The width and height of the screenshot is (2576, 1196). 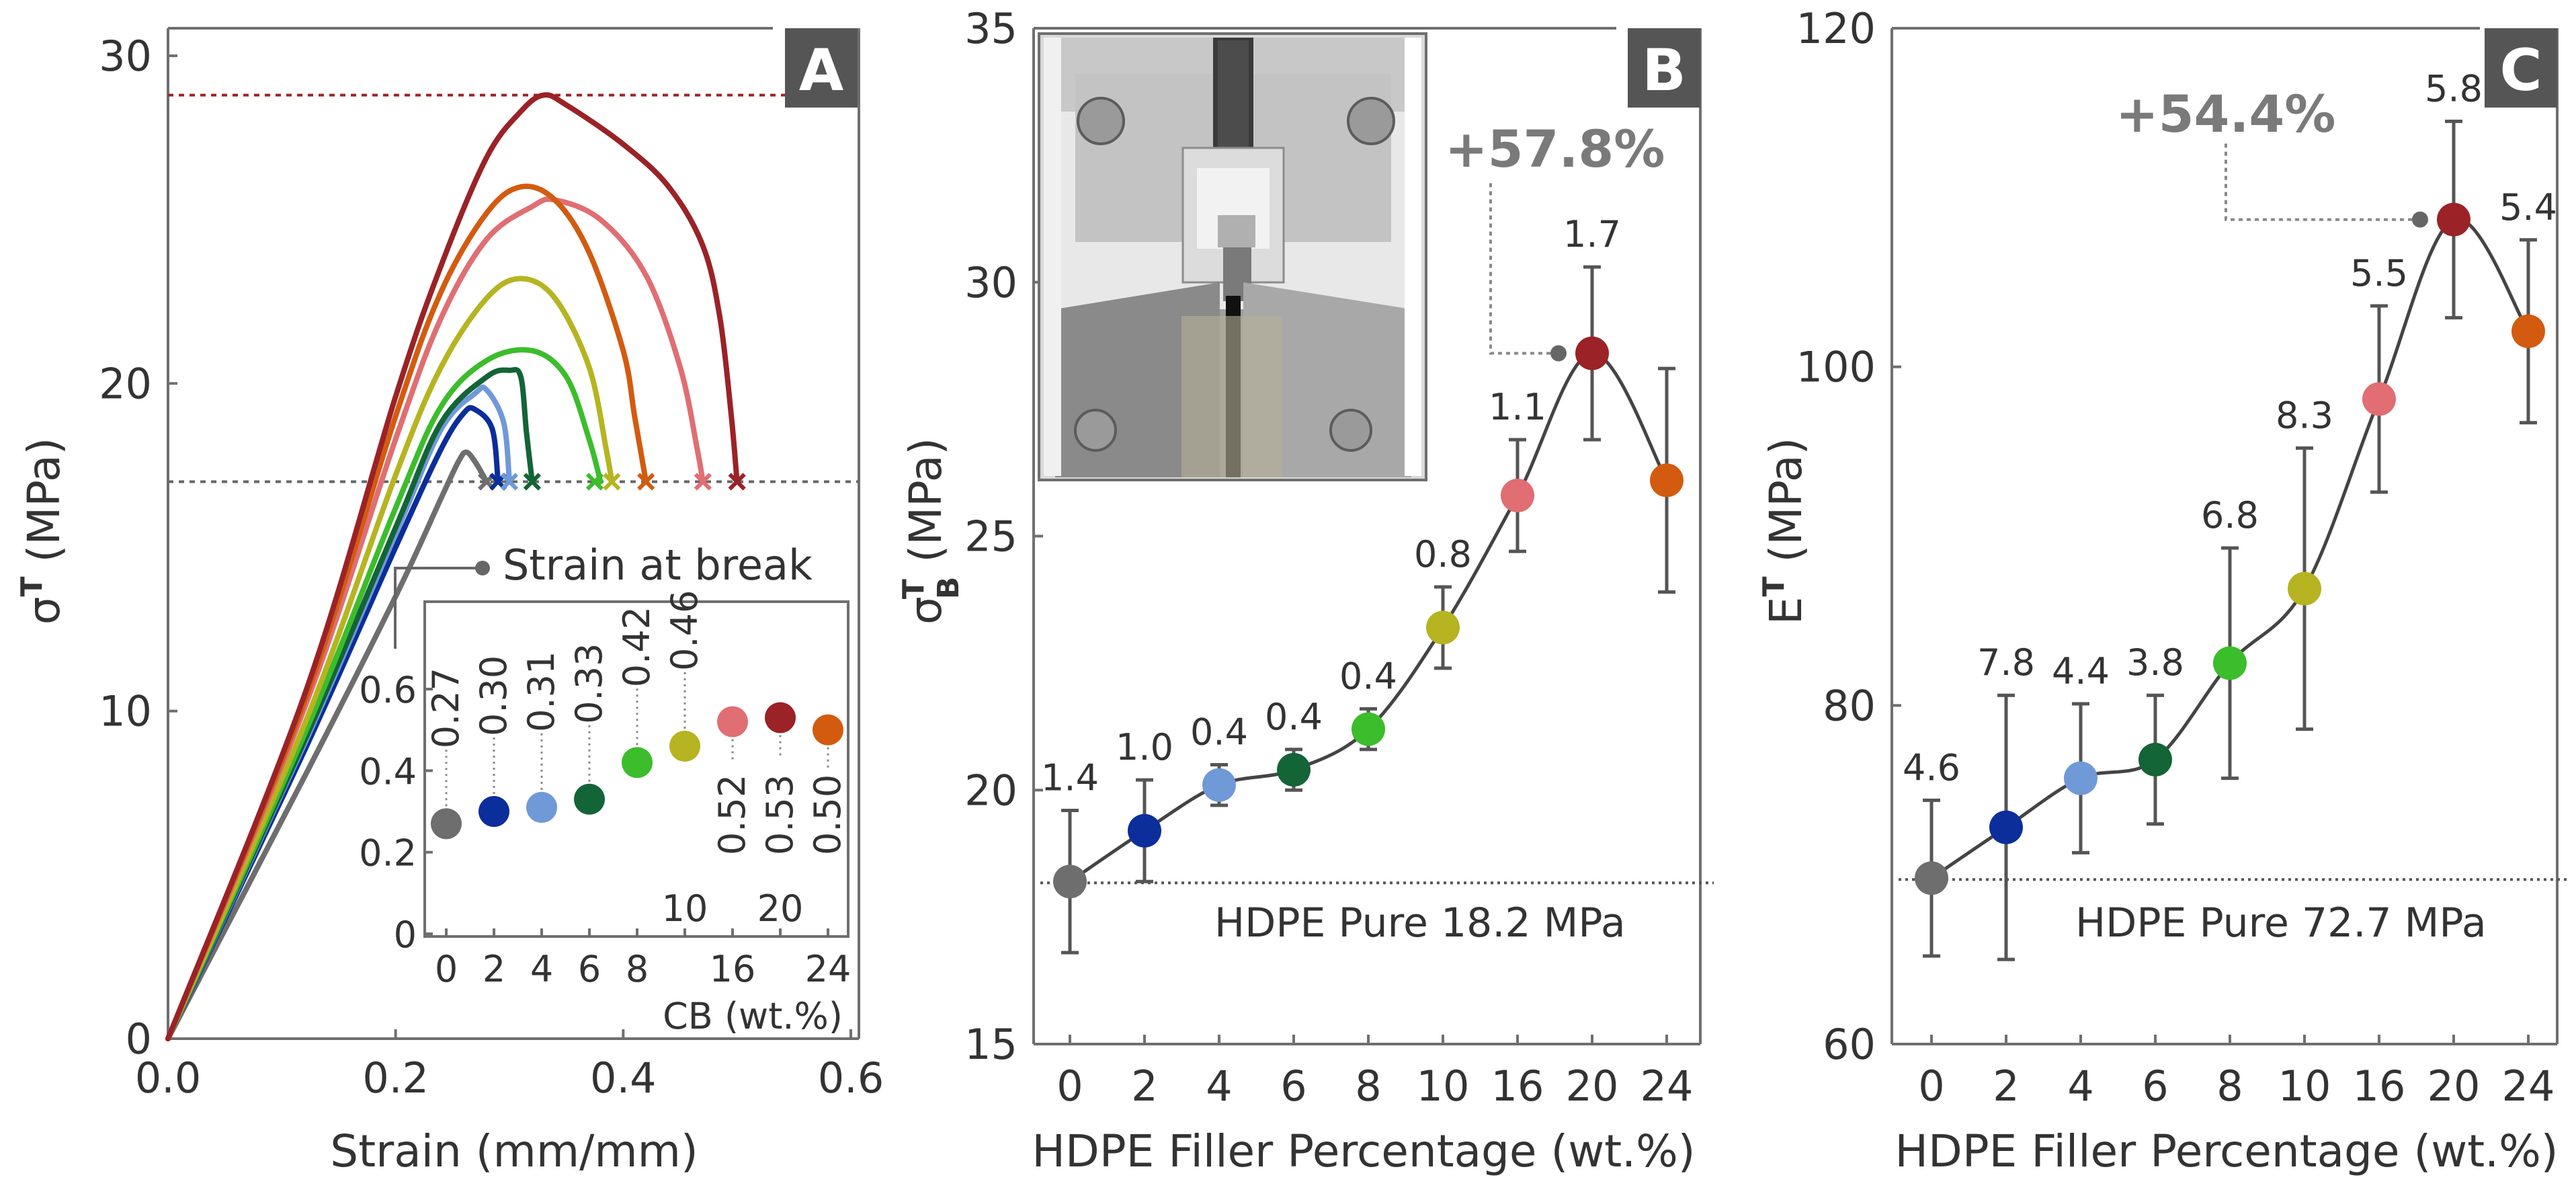 What do you see at coordinates (2304, 588) in the screenshot?
I see `panel-c-point-10wt` at bounding box center [2304, 588].